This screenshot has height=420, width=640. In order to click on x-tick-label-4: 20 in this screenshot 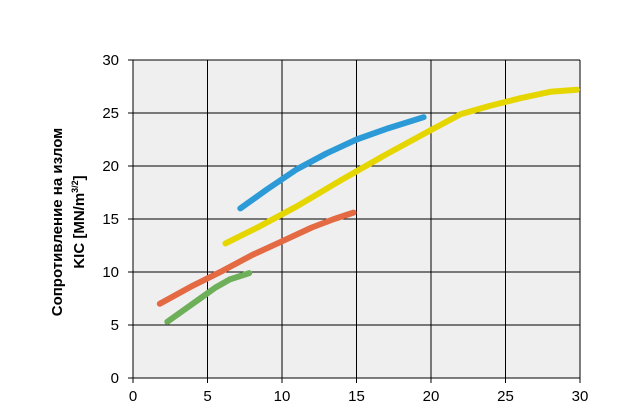, I will do `click(431, 396)`.